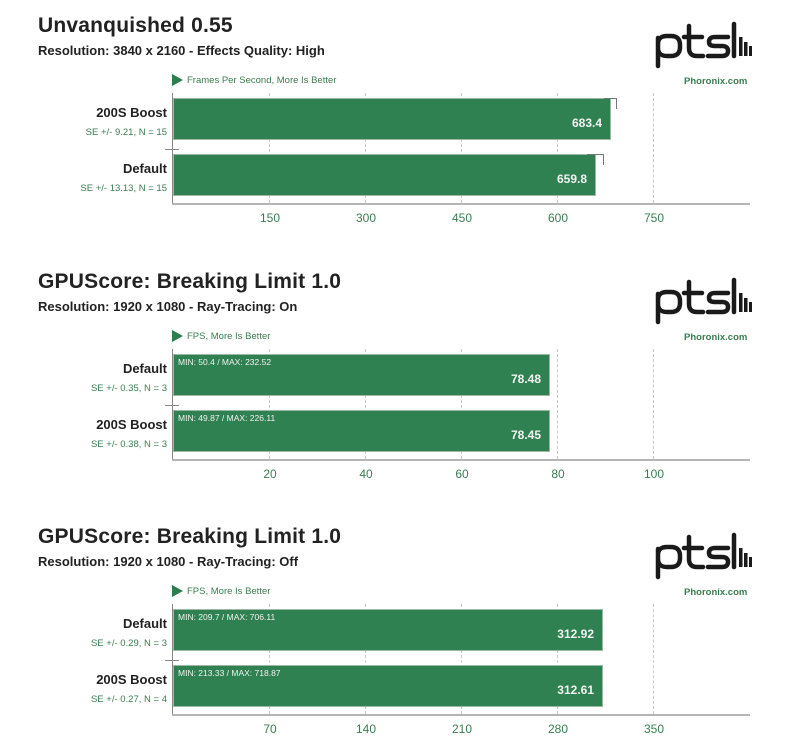 This screenshot has height=748, width=790. I want to click on x-tick-label: 450, so click(462, 218).